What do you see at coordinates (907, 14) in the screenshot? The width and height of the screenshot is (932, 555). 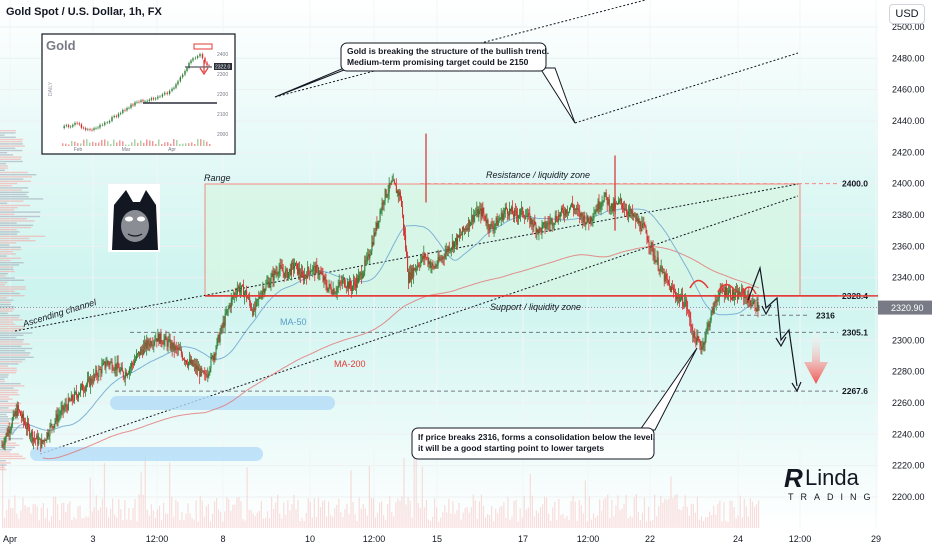 I see `currency-button: USD` at bounding box center [907, 14].